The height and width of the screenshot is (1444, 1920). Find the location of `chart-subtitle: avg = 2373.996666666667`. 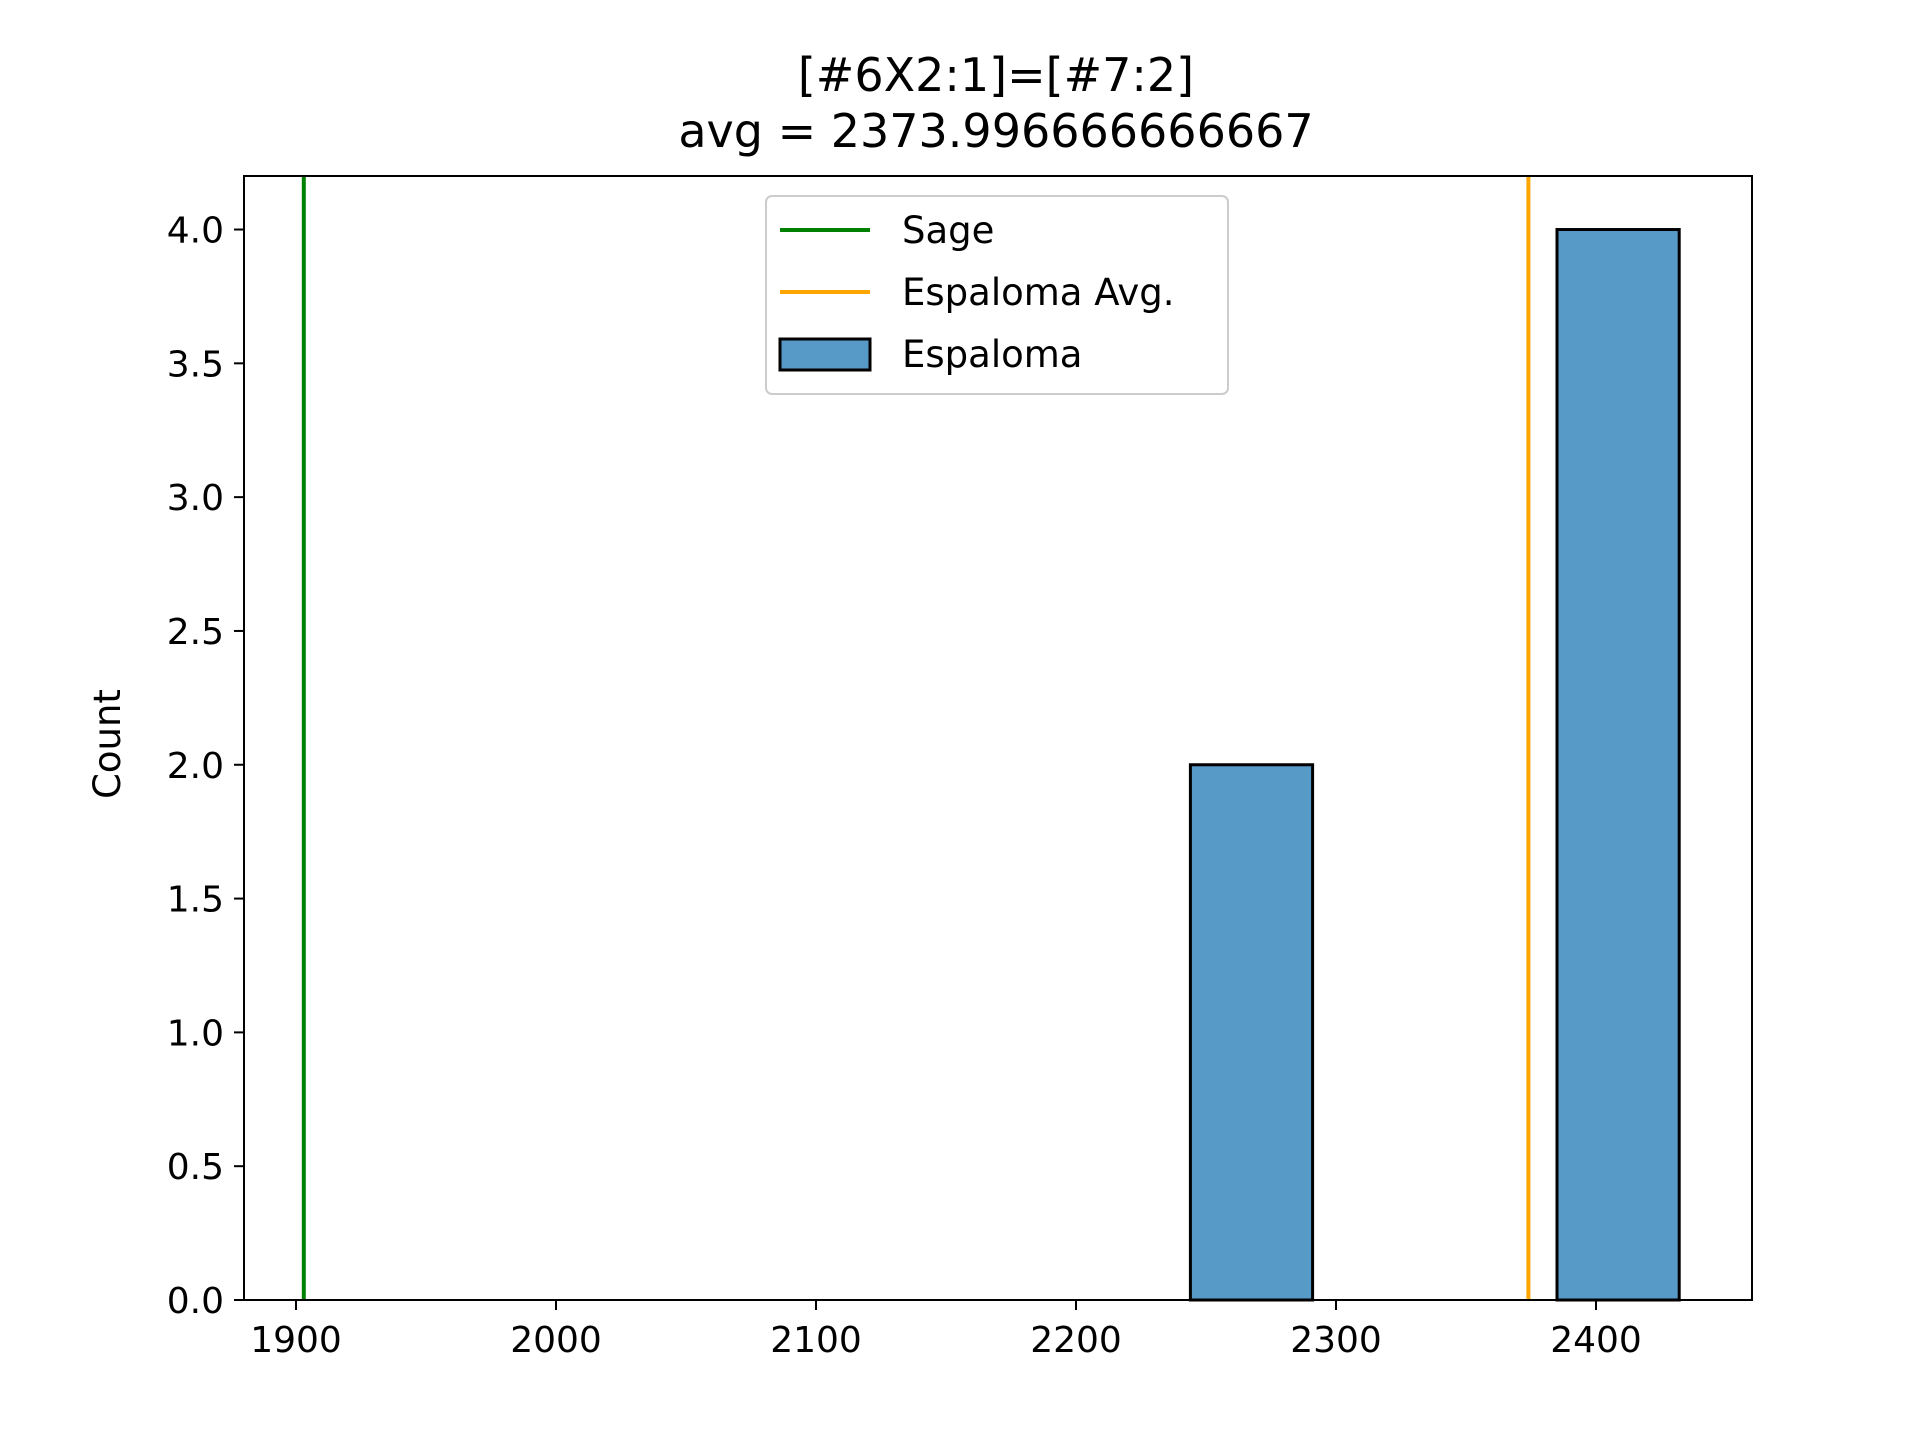

chart-subtitle: avg = 2373.996666666667 is located at coordinates (995, 131).